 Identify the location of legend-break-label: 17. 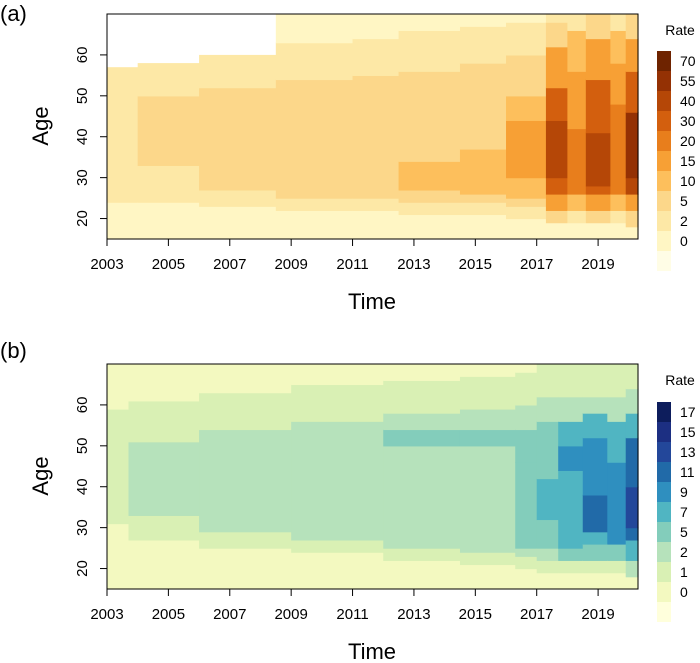
(688, 412).